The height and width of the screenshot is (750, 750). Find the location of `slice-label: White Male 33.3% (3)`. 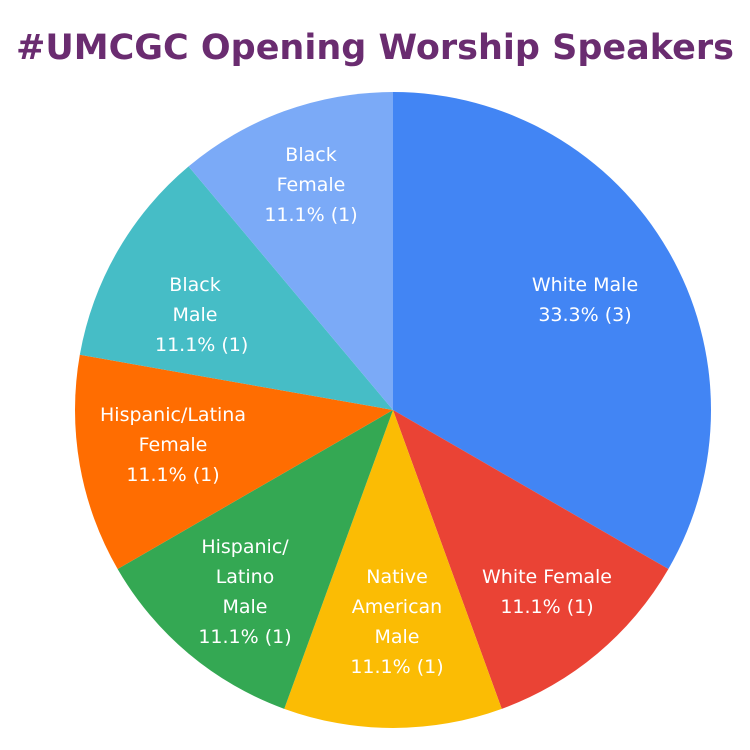

slice-label: White Male 33.3% (3) is located at coordinates (585, 300).